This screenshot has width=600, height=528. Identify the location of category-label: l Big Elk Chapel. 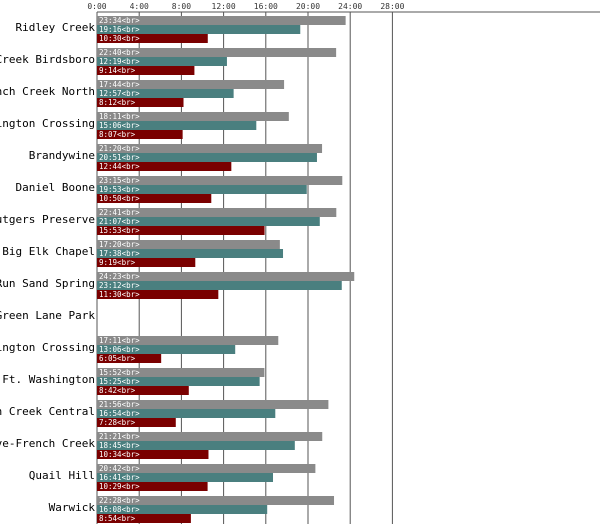
(47, 251).